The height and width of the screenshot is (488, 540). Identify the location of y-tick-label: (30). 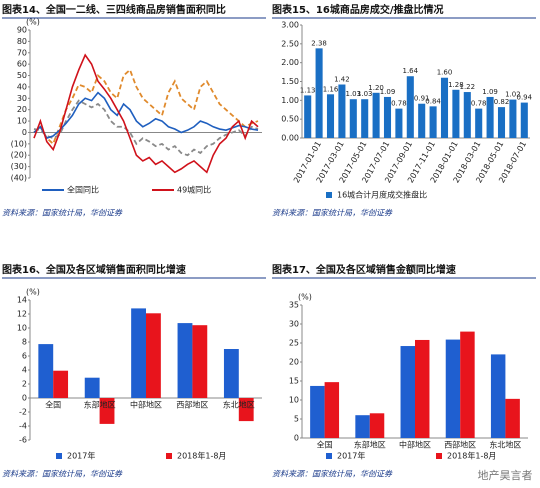
(19, 166).